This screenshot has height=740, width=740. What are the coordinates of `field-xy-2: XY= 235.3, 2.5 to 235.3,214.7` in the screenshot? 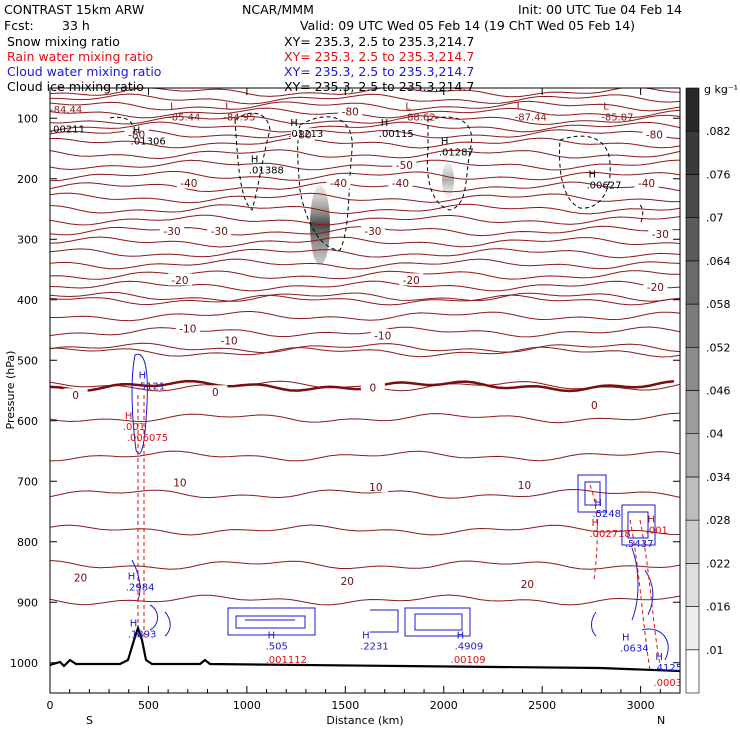 It's located at (379, 71).